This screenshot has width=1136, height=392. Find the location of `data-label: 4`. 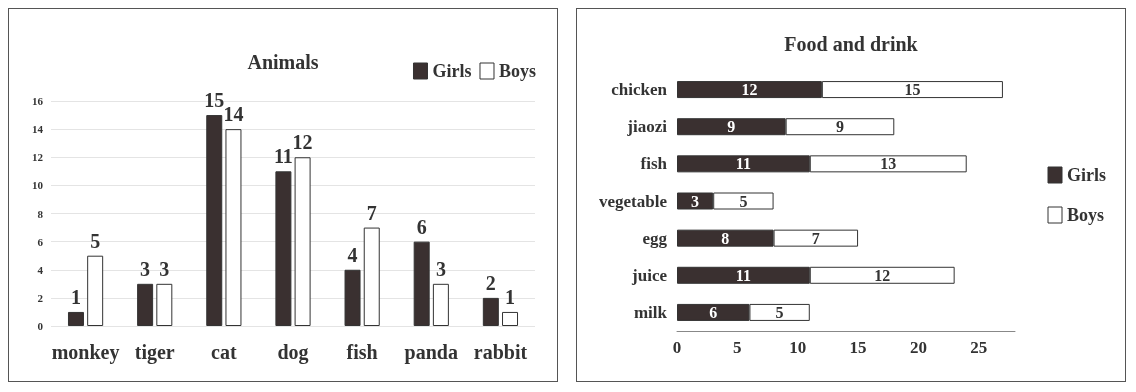

data-label: 4 is located at coordinates (352, 254).